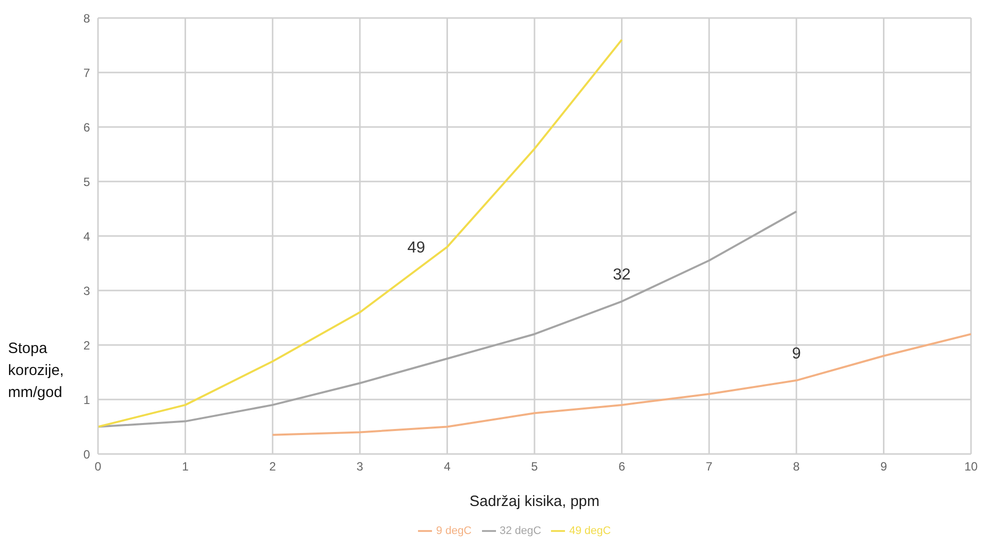  Describe the element at coordinates (534, 501) in the screenshot. I see `x-axis-title: Sadržaj kisika, ppm` at that location.